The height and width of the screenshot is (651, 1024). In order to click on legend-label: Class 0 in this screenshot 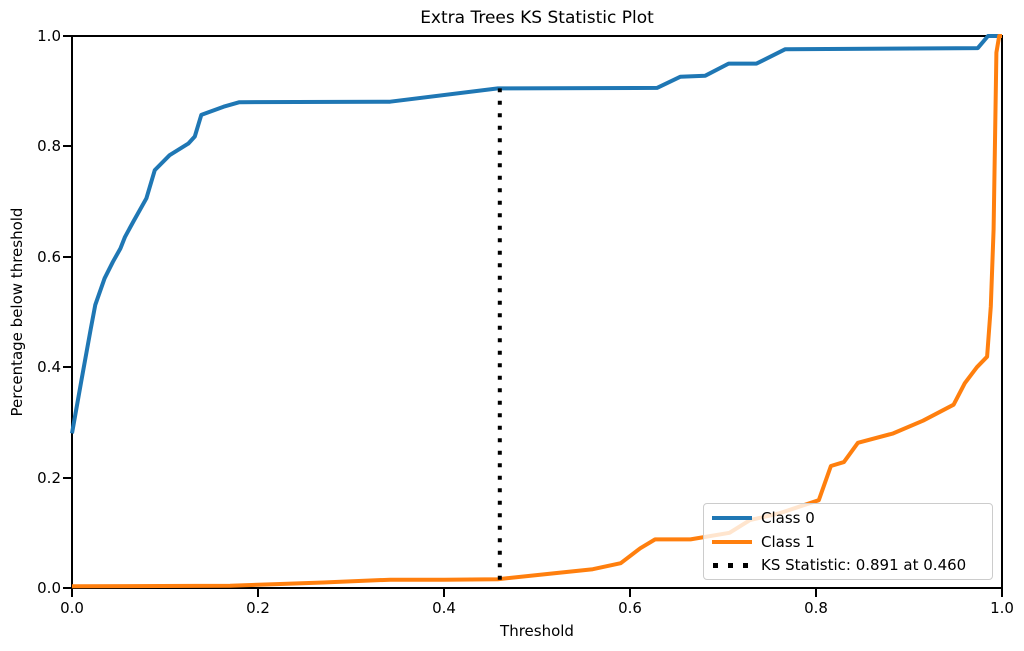, I will do `click(788, 517)`.